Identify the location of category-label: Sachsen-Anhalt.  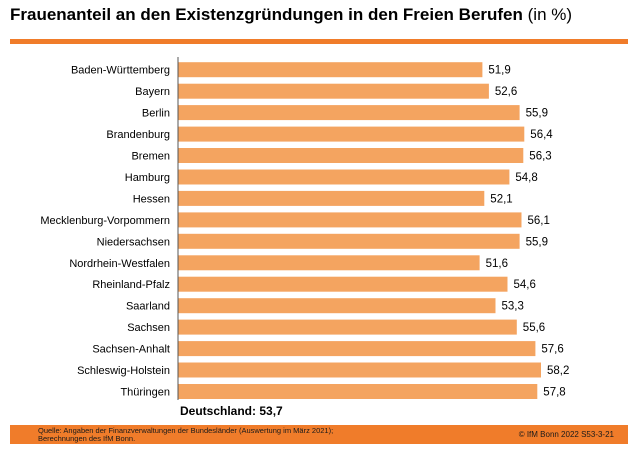
(131, 350).